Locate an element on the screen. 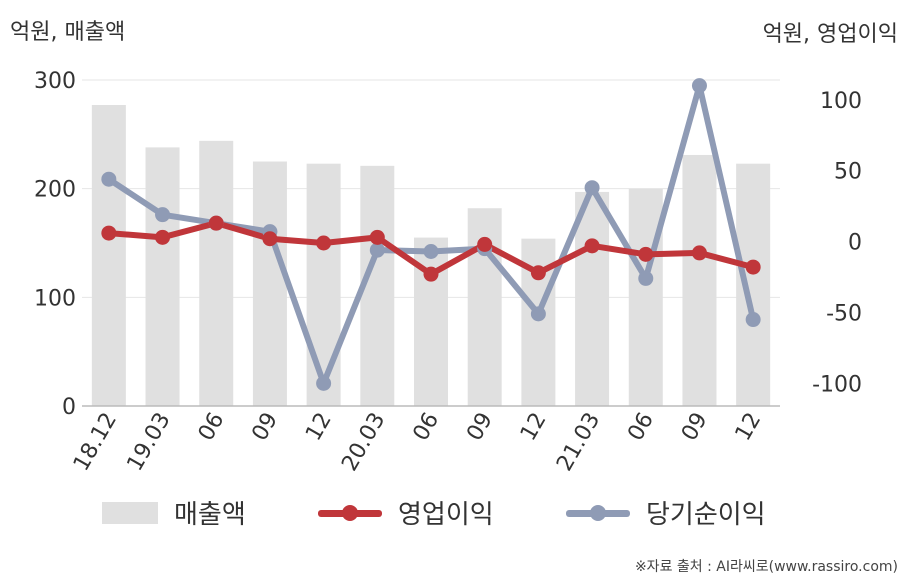 This screenshot has height=580, width=908. legend-revenue-swatch is located at coordinates (130, 512).